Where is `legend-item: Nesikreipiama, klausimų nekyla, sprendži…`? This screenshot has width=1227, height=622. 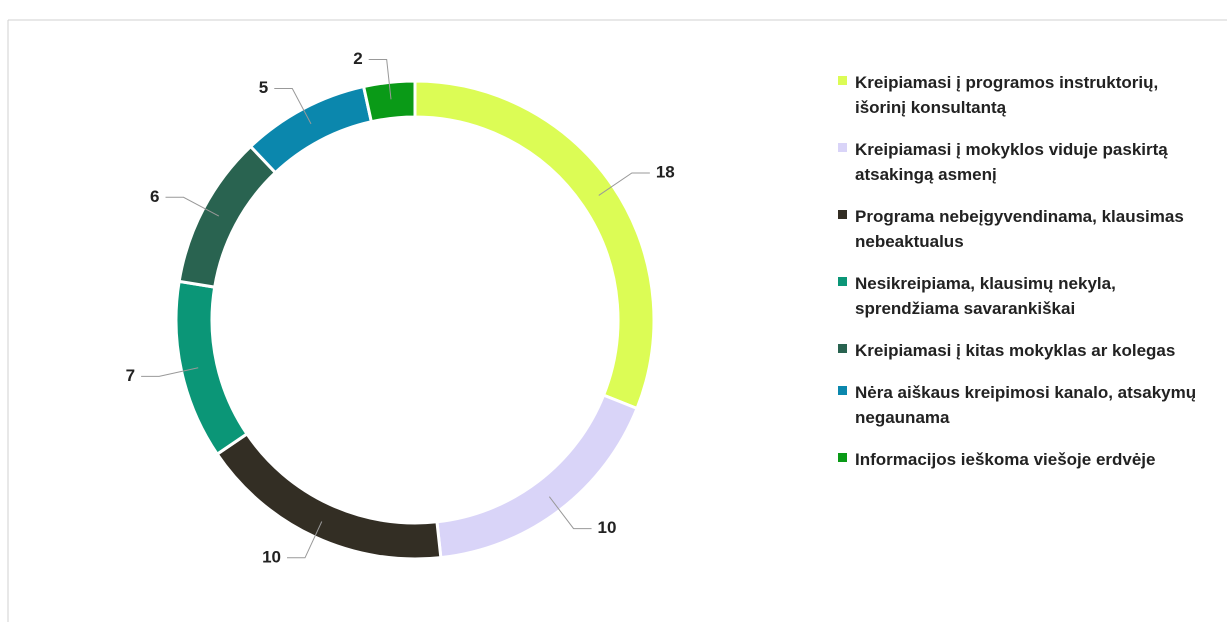 legend-item: Nesikreipiama, klausimų nekyla, sprendži… is located at coordinates (1023, 296).